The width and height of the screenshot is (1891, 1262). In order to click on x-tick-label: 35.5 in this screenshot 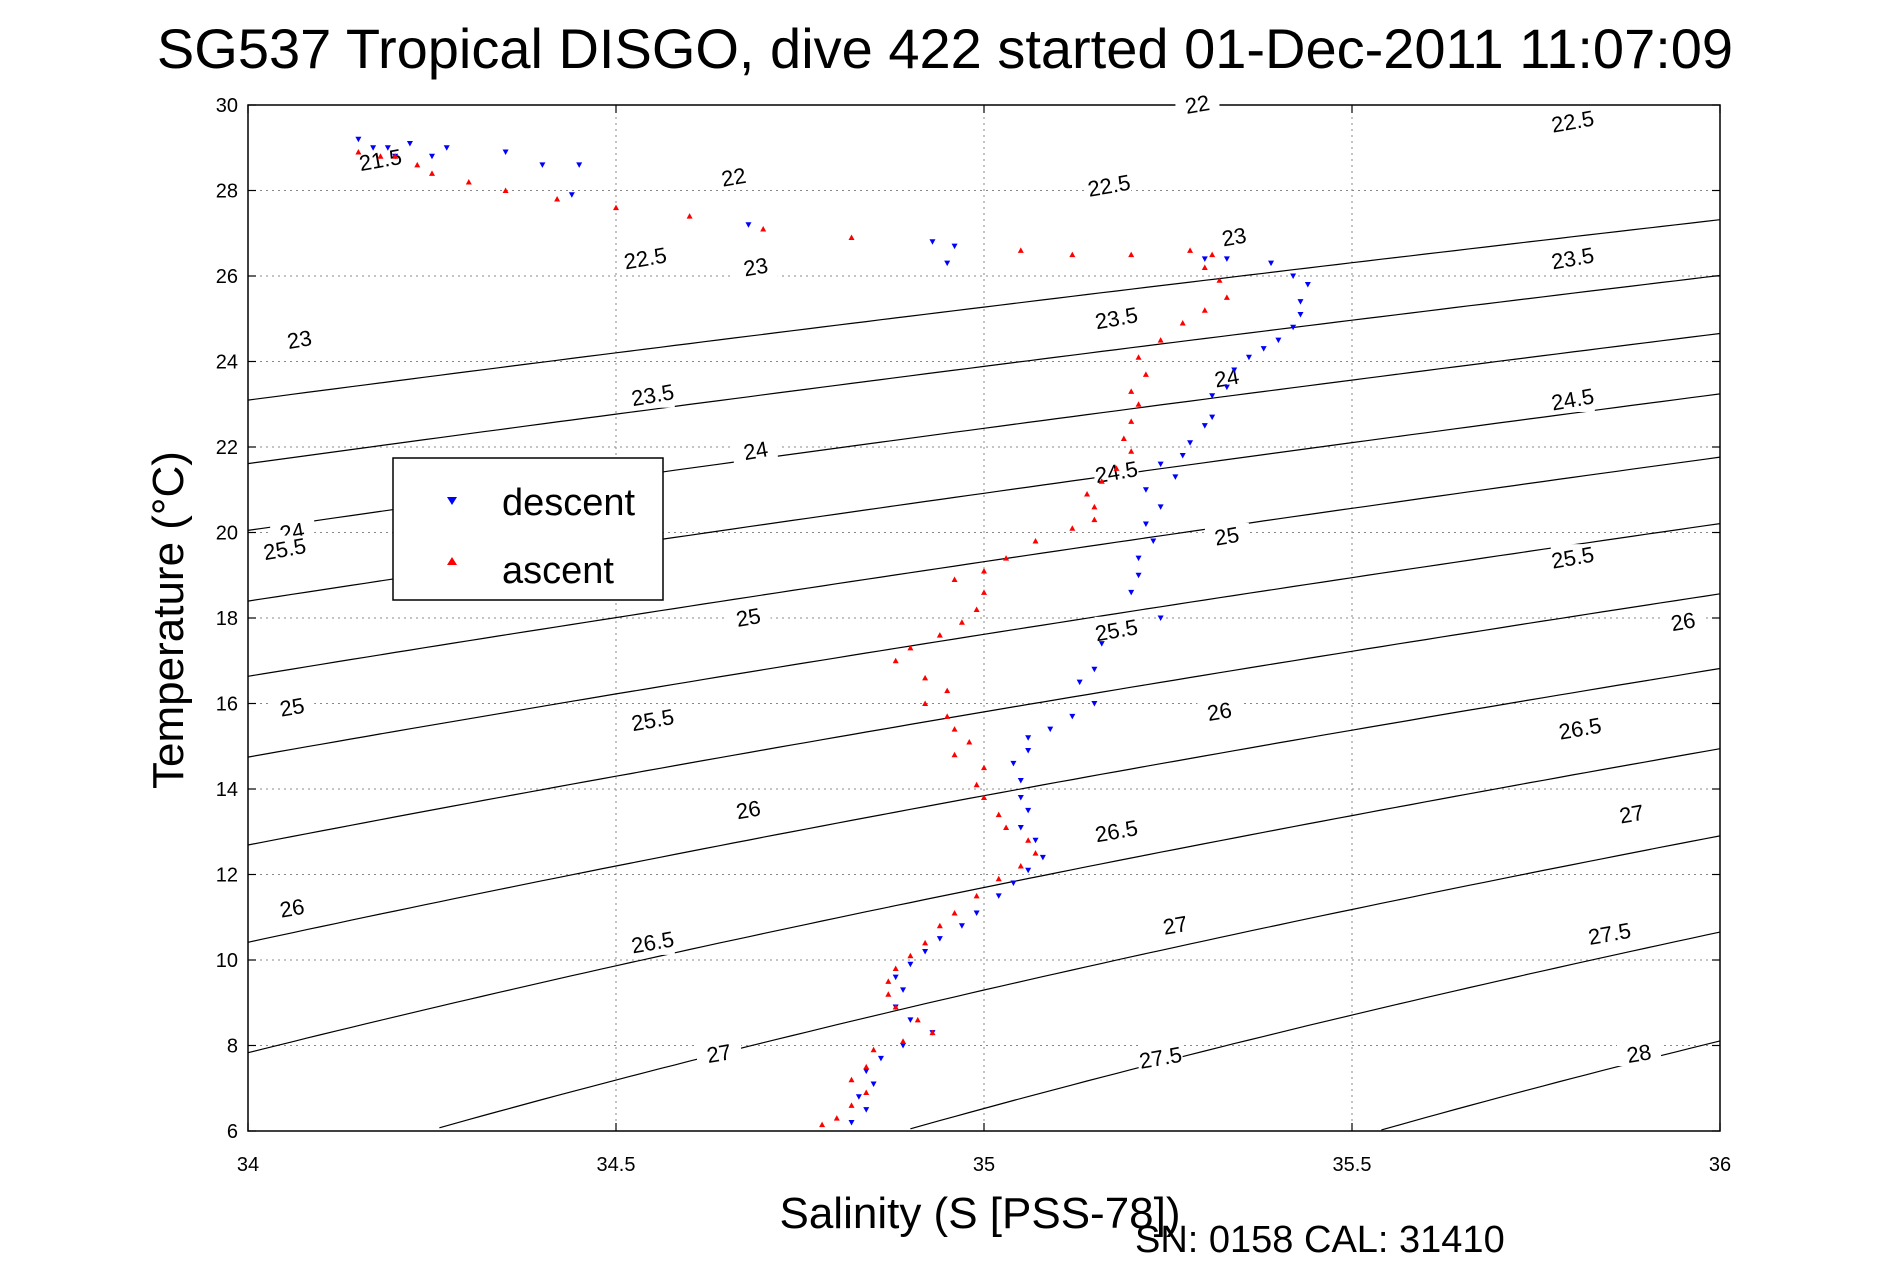, I will do `click(1352, 1165)`.